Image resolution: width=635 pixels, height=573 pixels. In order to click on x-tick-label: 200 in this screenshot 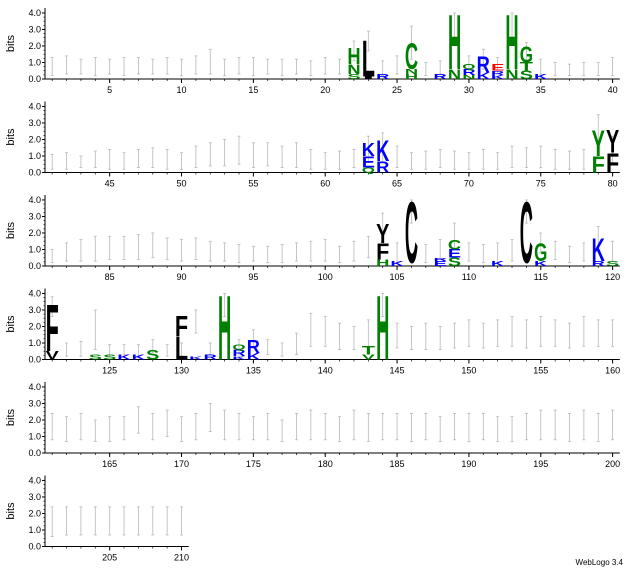, I will do `click(612, 464)`.